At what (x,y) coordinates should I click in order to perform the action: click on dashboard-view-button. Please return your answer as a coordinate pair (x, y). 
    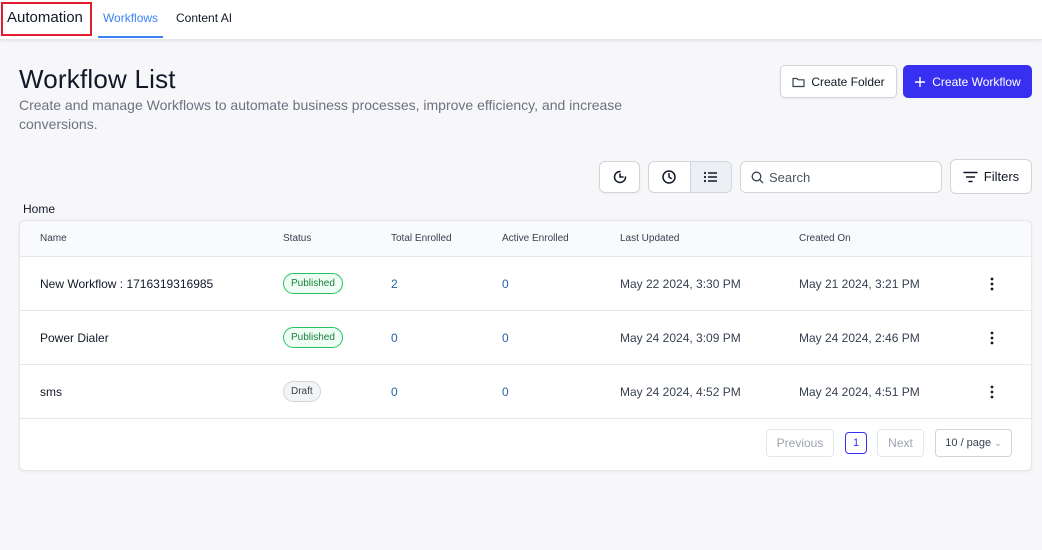
    Looking at the image, I should click on (619, 177).